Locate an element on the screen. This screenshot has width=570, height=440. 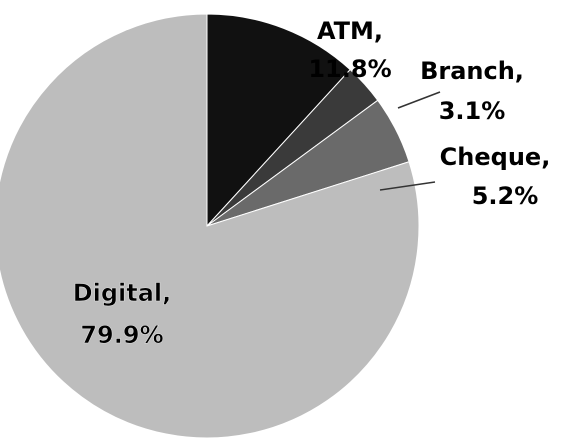
slice-label: Branch, is located at coordinates (472, 71).